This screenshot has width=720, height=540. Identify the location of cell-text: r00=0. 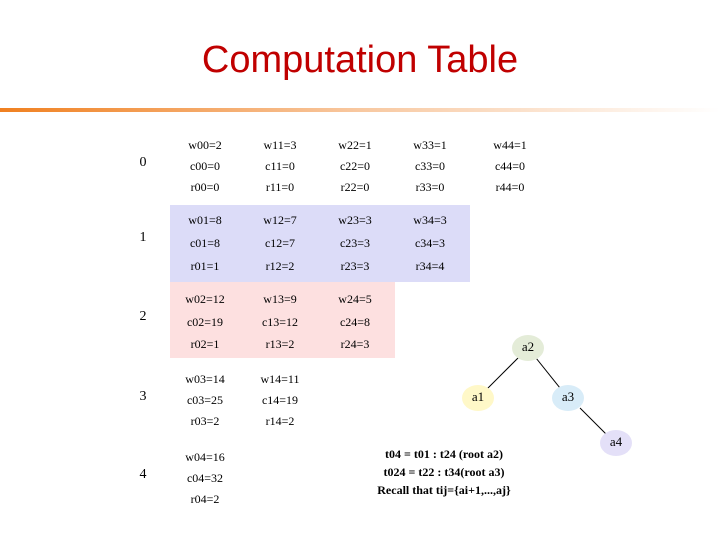
(205, 187).